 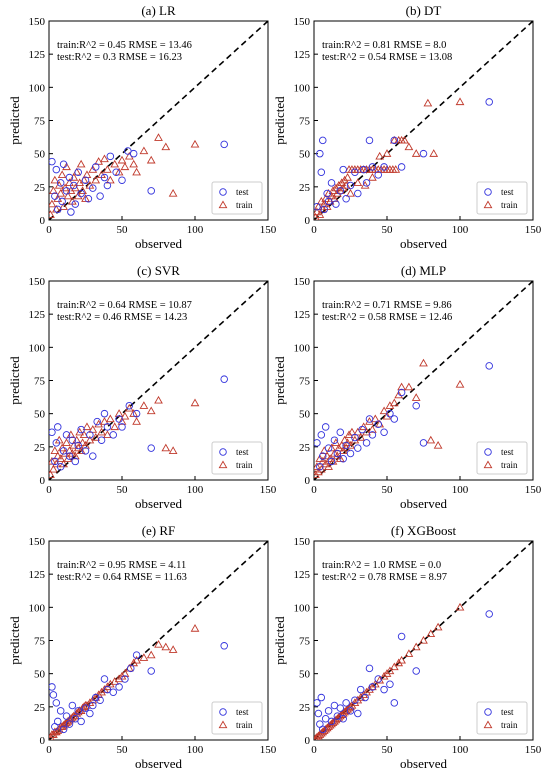 What do you see at coordinates (302, 575) in the screenshot?
I see `y-tick-label: 125` at bounding box center [302, 575].